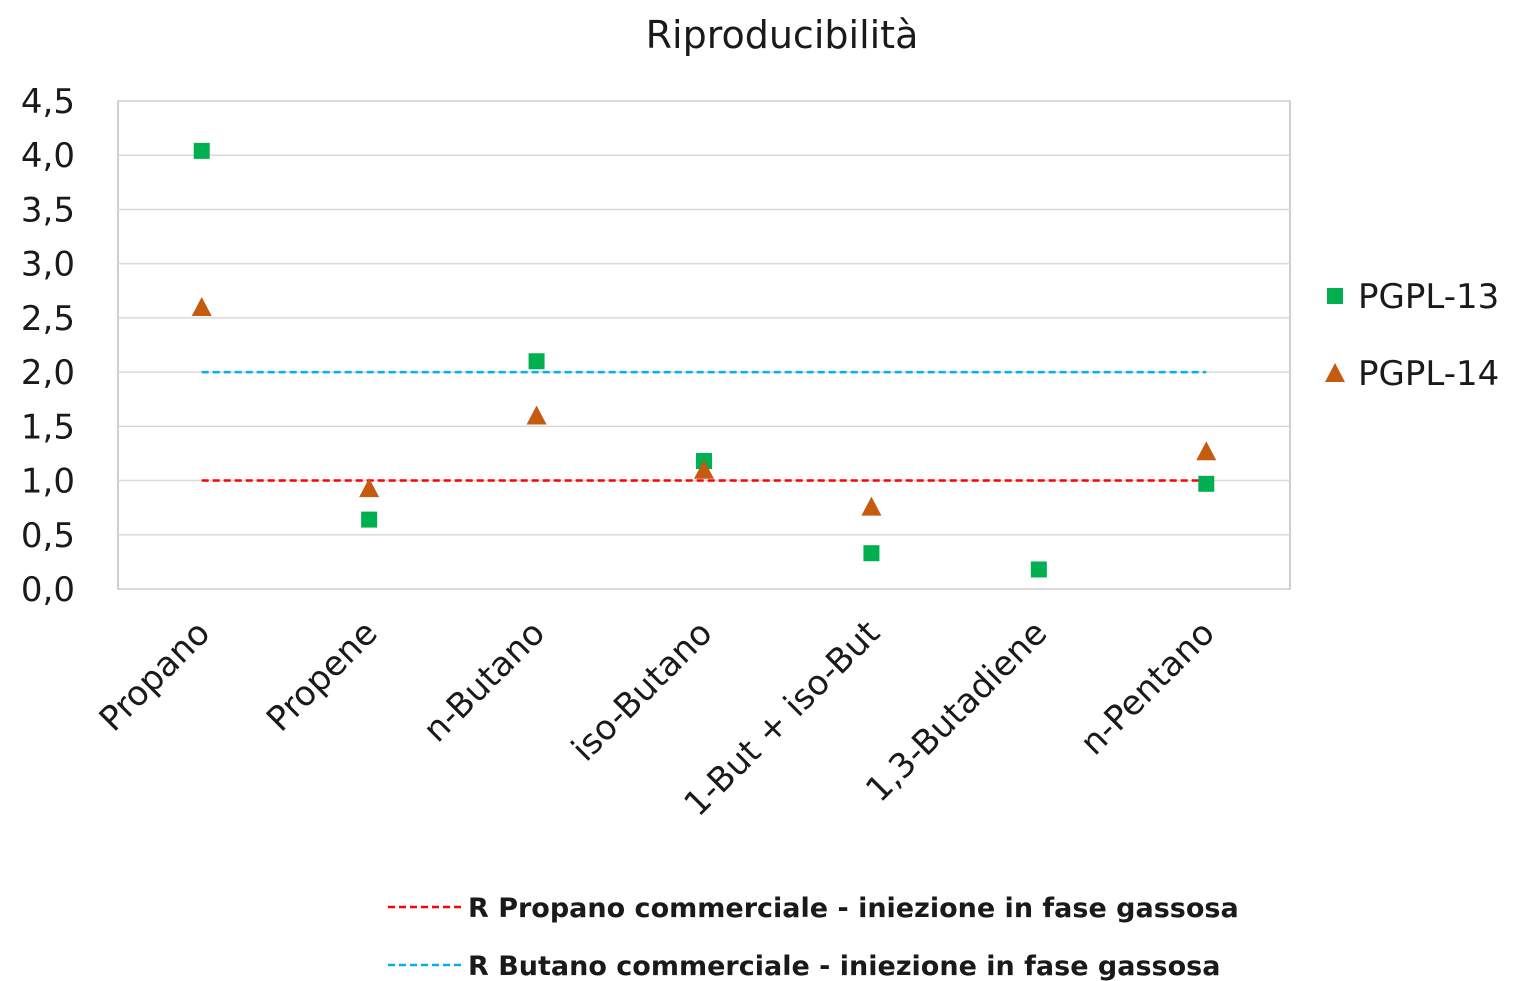  What do you see at coordinates (1335, 296) in the screenshot?
I see `legend-square-icon` at bounding box center [1335, 296].